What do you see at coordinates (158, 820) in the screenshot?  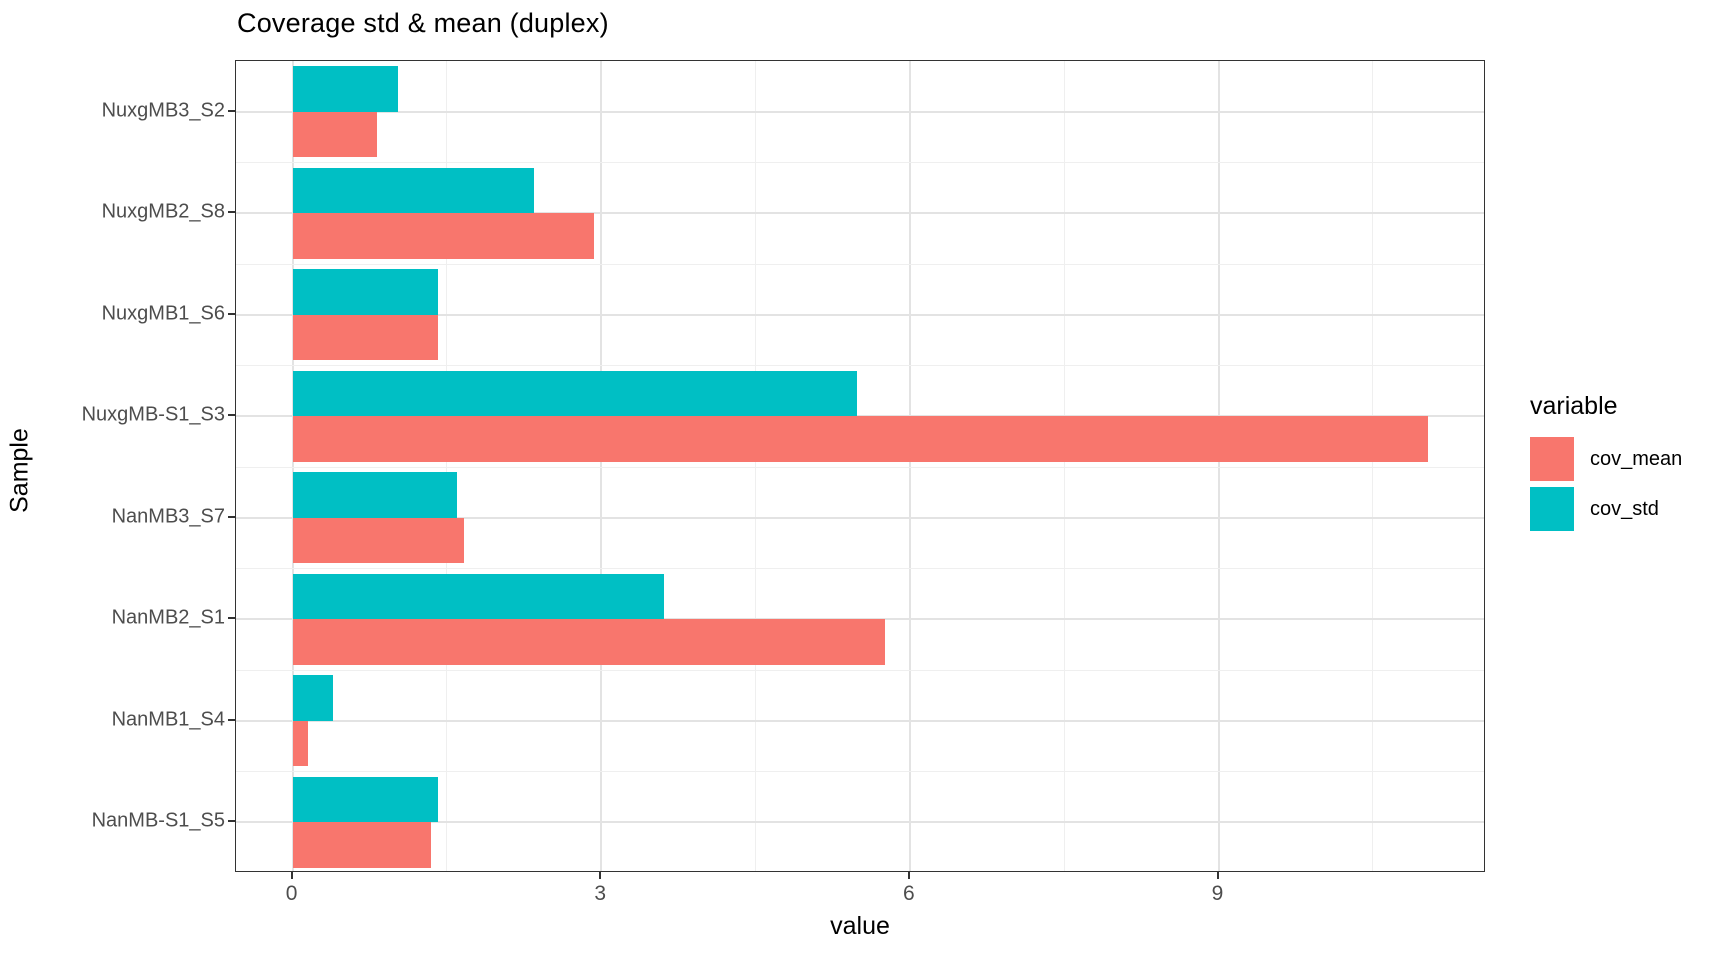 I see `y-tick-label-NanMB-S1_S5: NanMB-S1_S5` at bounding box center [158, 820].